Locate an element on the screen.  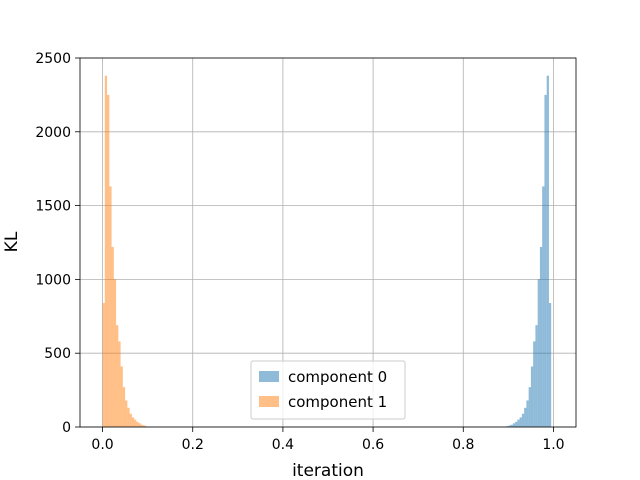
legend-box is located at coordinates (328, 390).